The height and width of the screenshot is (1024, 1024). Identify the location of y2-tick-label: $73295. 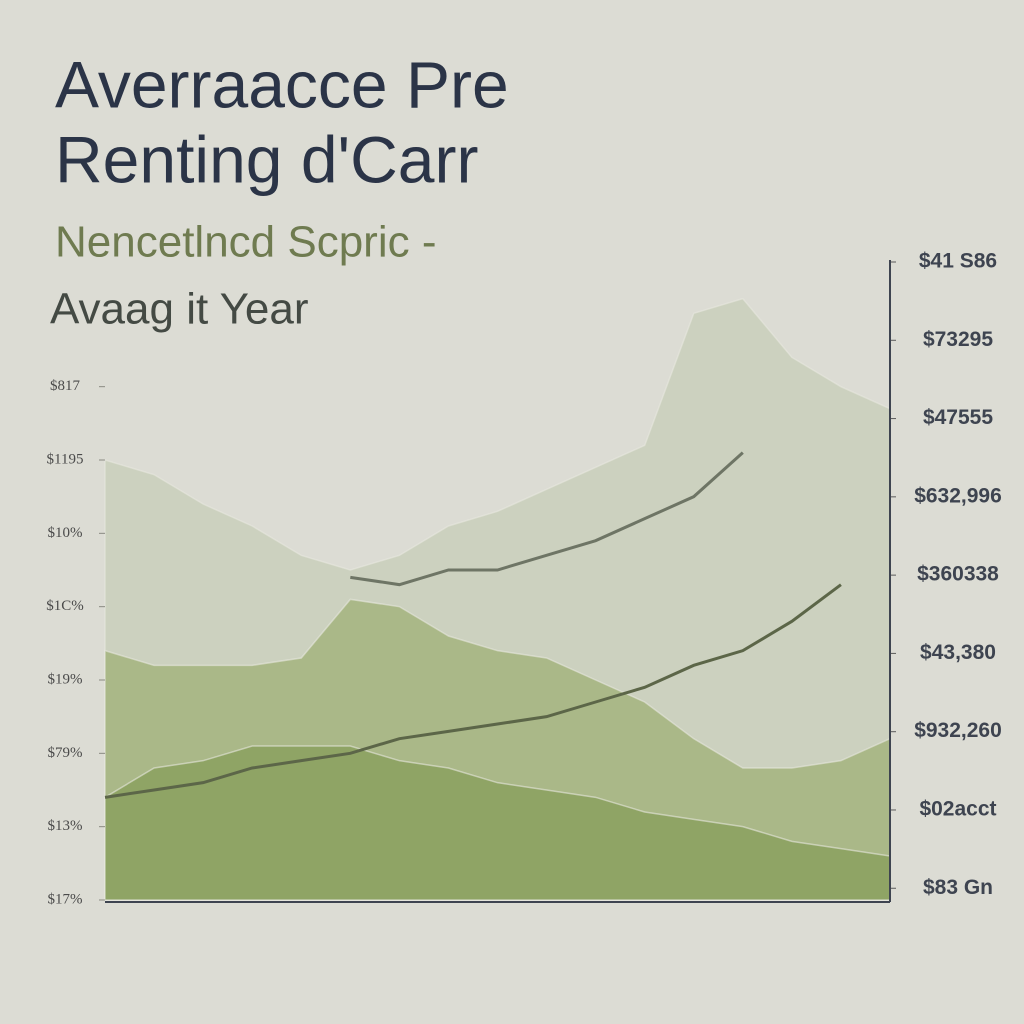
(958, 339).